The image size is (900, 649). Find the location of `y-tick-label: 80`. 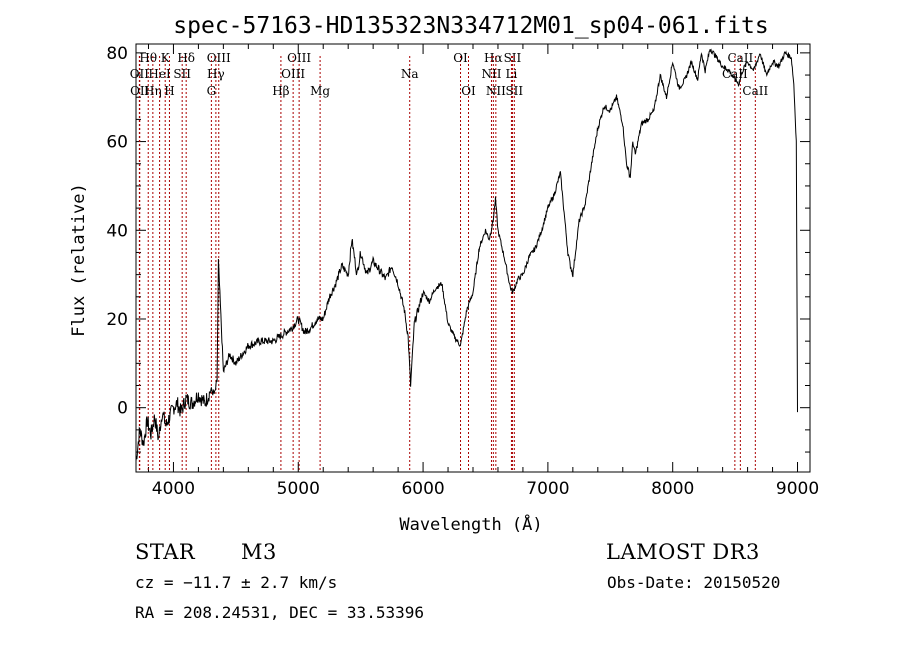

y-tick-label: 80 is located at coordinates (117, 54).